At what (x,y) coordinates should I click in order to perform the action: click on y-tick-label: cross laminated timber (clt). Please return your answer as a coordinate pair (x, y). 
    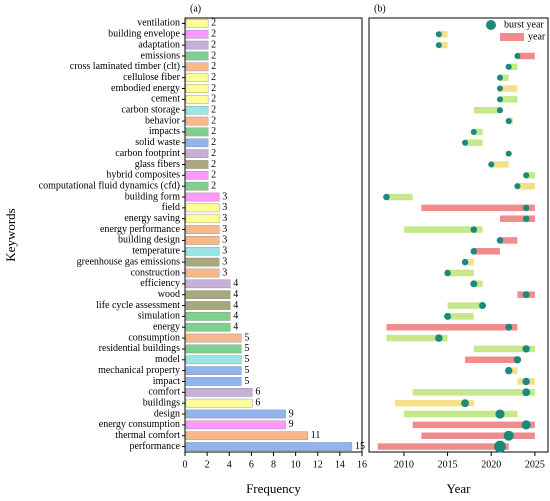
    Looking at the image, I should click on (125, 66).